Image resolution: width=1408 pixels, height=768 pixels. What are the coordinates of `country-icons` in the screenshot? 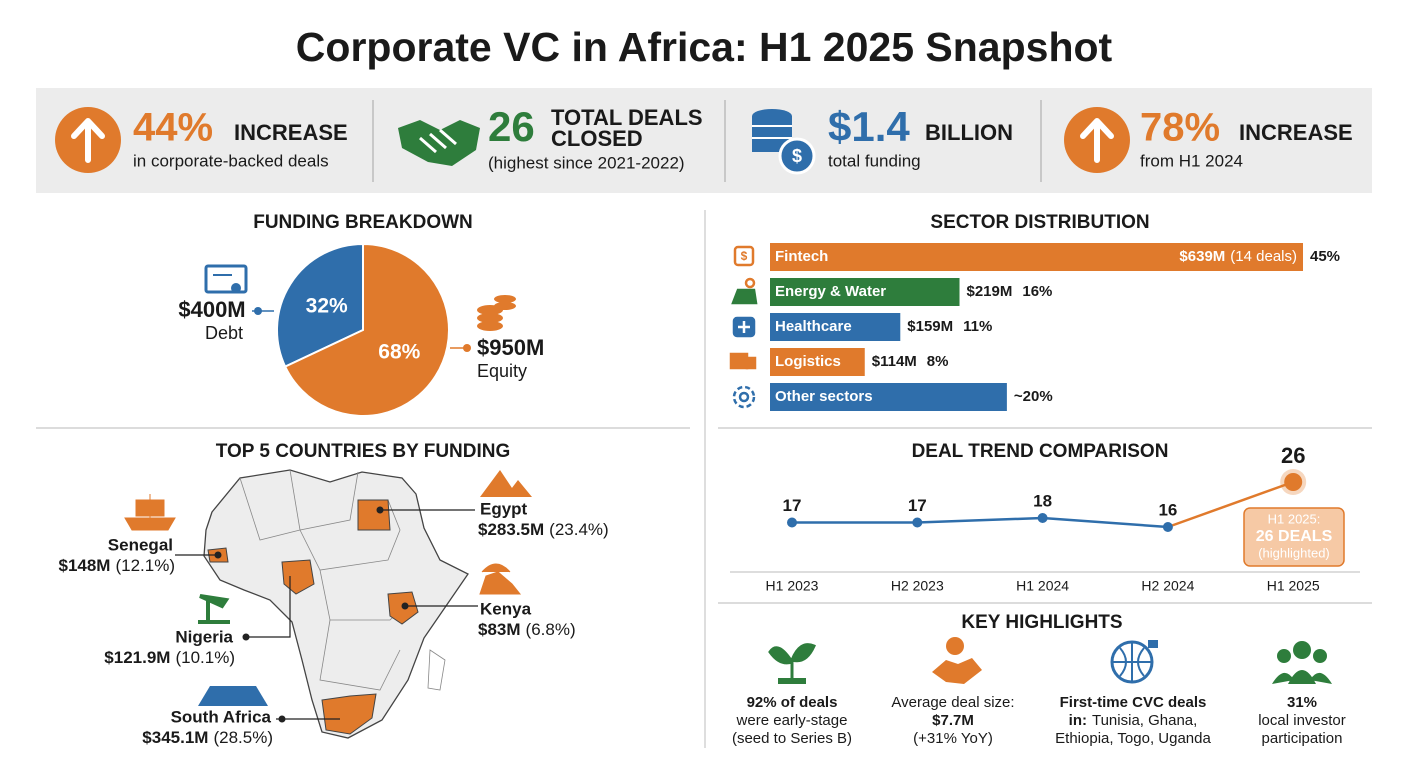 It's located at (328, 588).